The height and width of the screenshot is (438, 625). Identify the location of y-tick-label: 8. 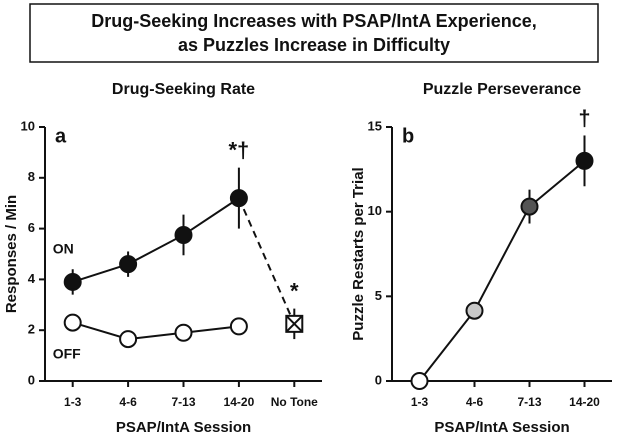
(31, 176).